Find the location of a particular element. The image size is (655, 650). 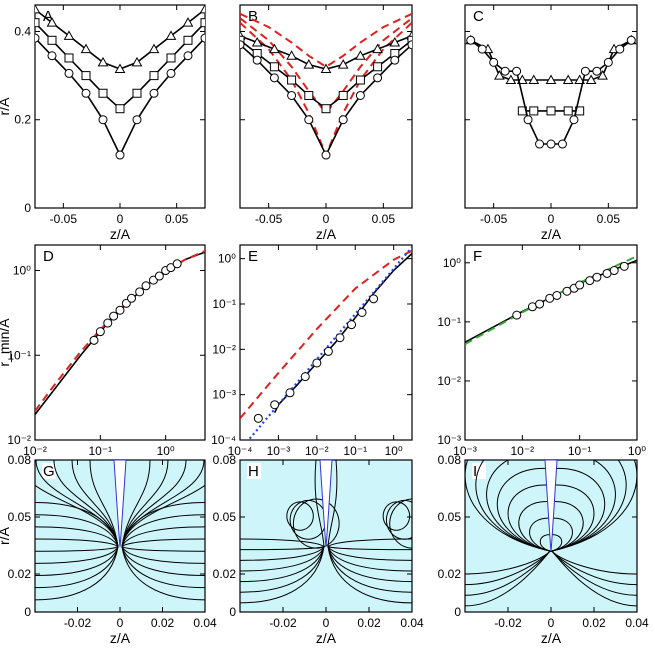

x-tick-label: -0.05 is located at coordinates (269, 219).